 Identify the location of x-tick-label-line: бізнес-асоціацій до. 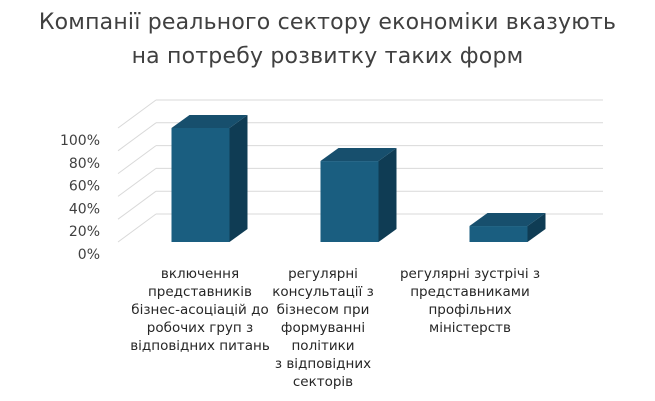
(200, 310).